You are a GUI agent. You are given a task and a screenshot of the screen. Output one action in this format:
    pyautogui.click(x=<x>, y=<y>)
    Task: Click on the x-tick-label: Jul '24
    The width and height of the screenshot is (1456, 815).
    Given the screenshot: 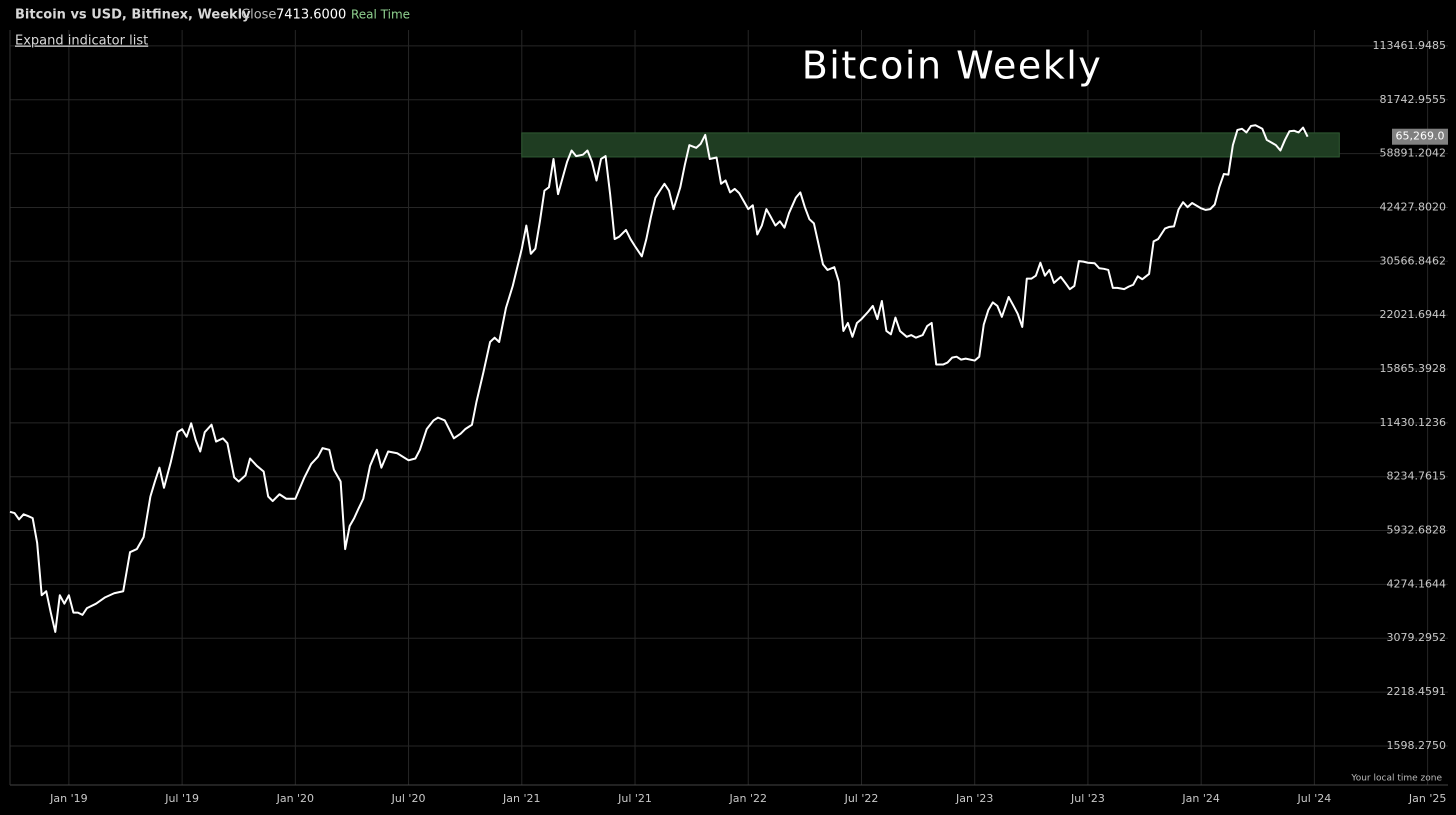 What is the action you would take?
    pyautogui.click(x=1313, y=798)
    